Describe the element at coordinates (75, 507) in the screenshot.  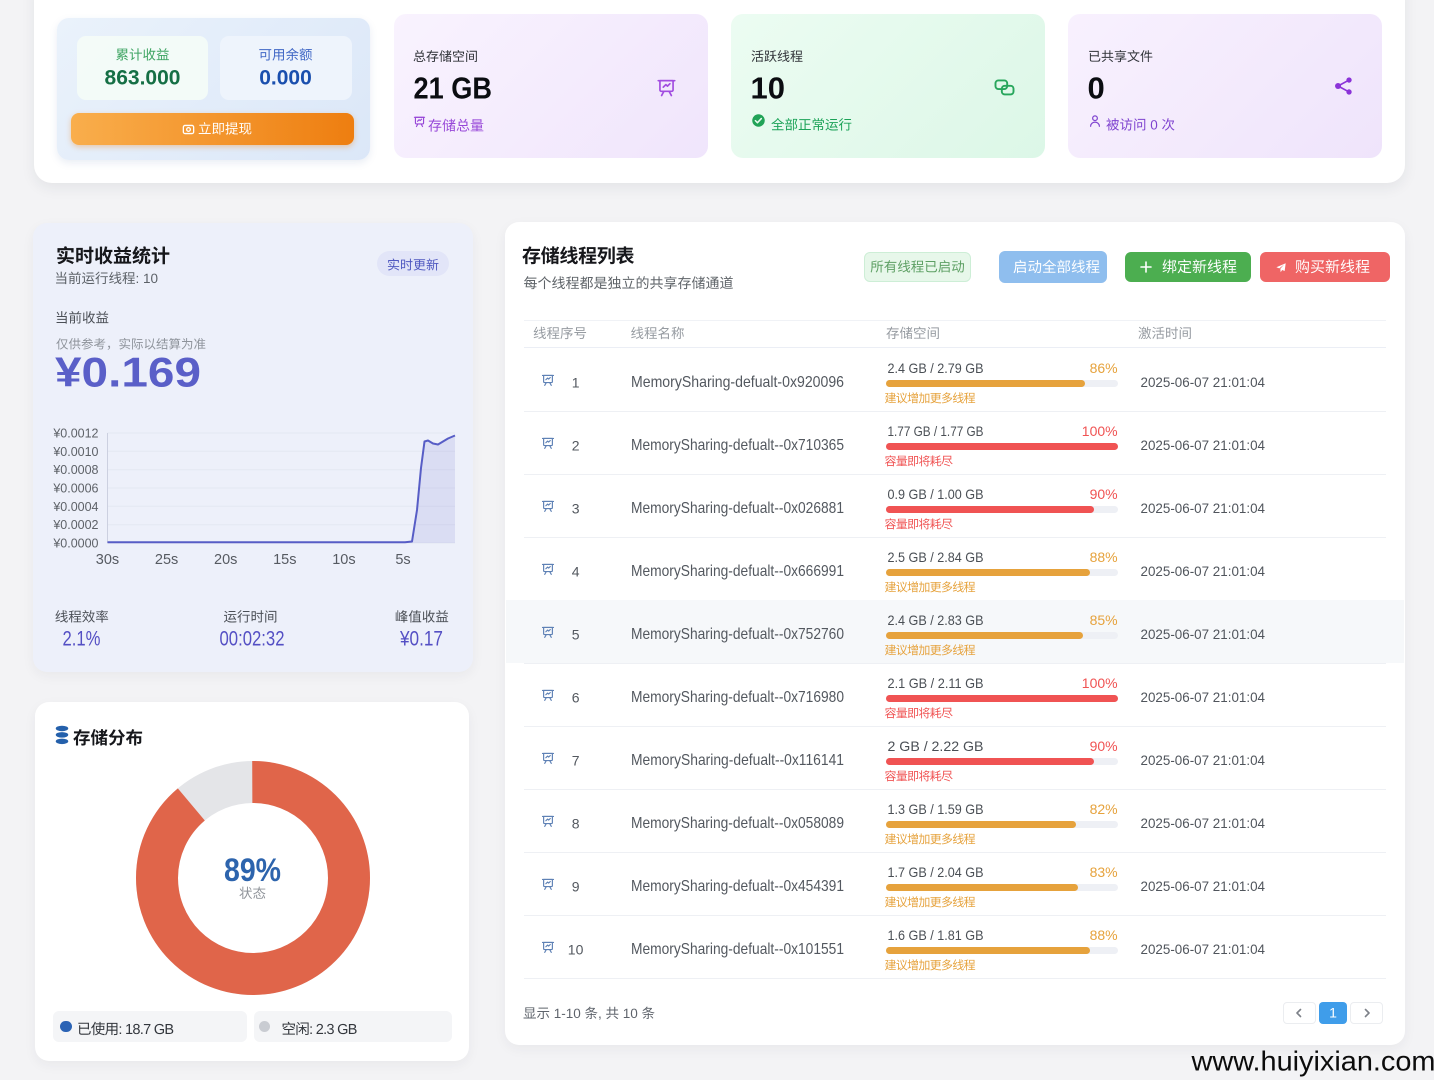
I see `svg-text: ¥0.0004` at that location.